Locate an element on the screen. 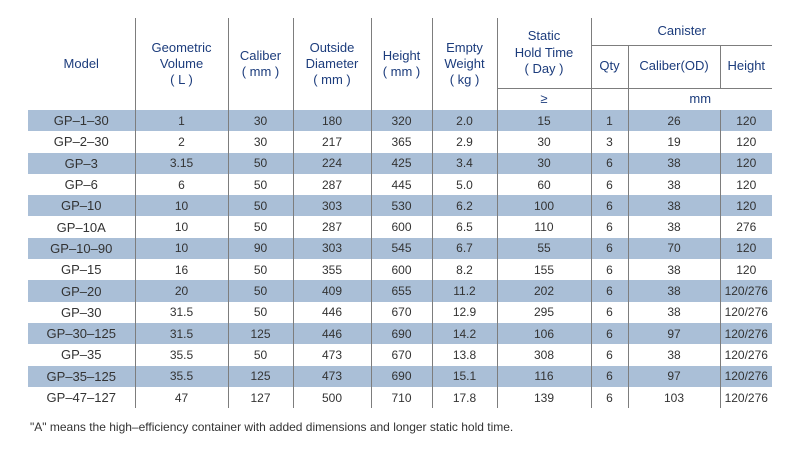 The width and height of the screenshot is (800, 452). value-cell: 127 is located at coordinates (261, 397).